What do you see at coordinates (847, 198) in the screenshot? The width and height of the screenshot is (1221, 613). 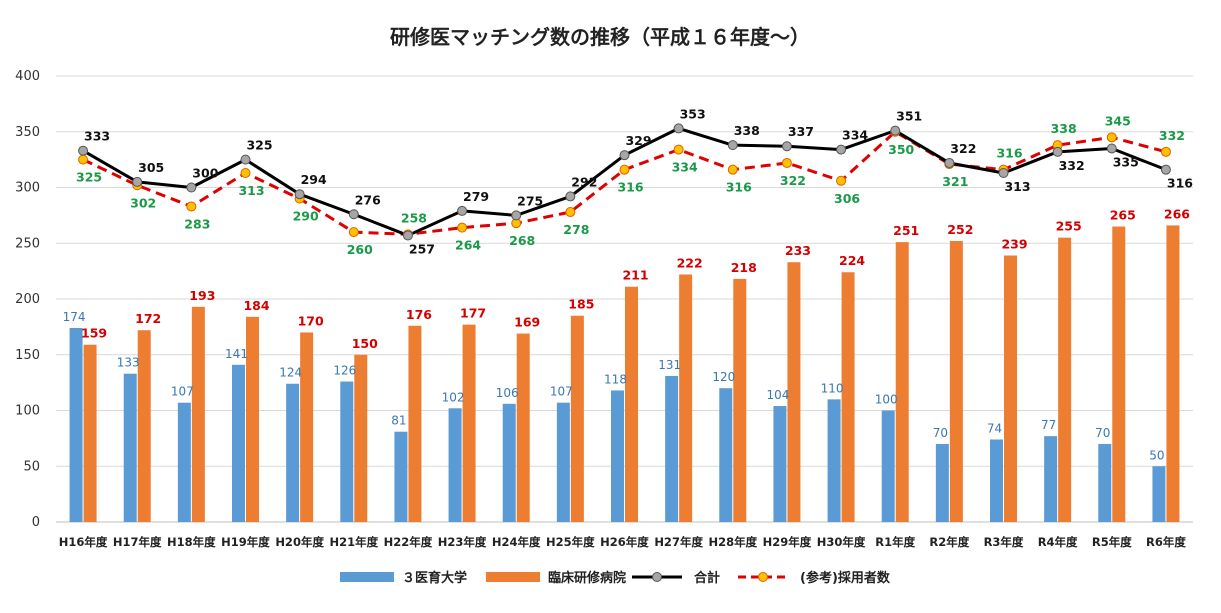 I see `data-label: 306` at bounding box center [847, 198].